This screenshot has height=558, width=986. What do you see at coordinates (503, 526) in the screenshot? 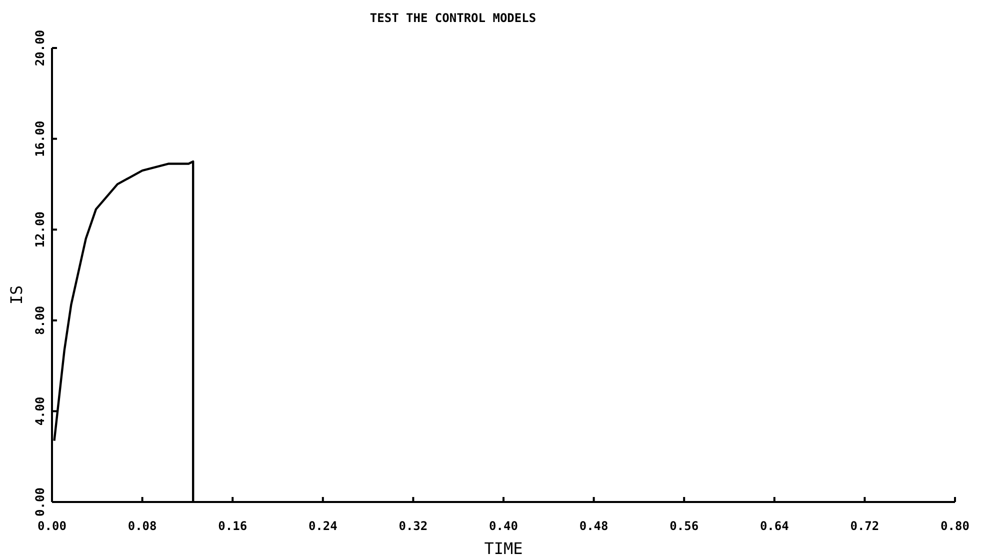
I see `x-tick-label: 0.40` at bounding box center [503, 526].